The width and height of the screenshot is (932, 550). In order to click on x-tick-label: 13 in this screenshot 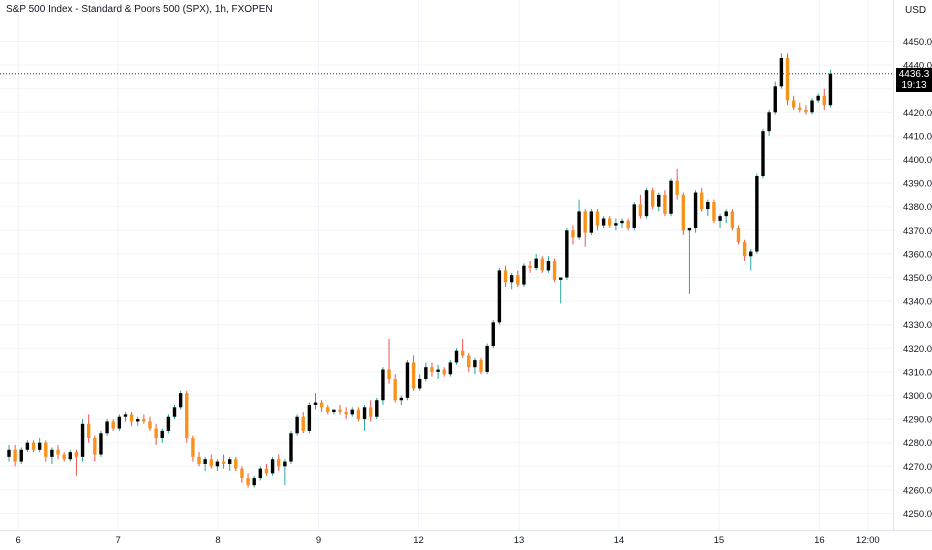, I will do `click(519, 540)`.